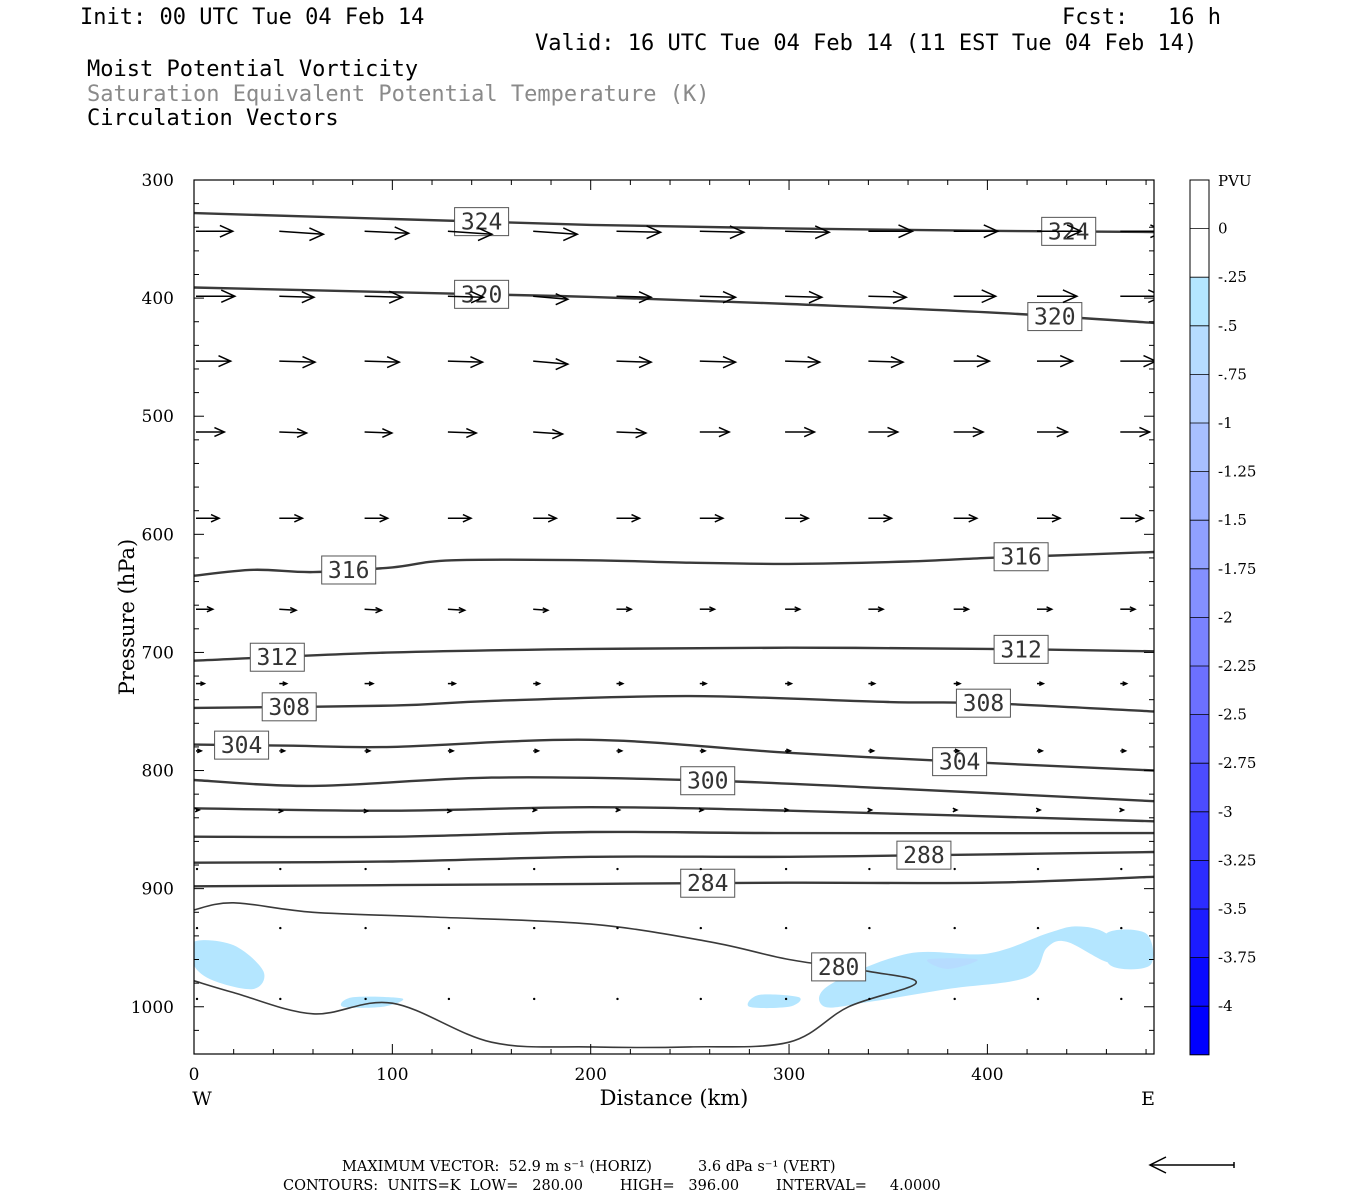 The image size is (1350, 1200). What do you see at coordinates (482, 223) in the screenshot?
I see `contour-label-text: 324` at bounding box center [482, 223].